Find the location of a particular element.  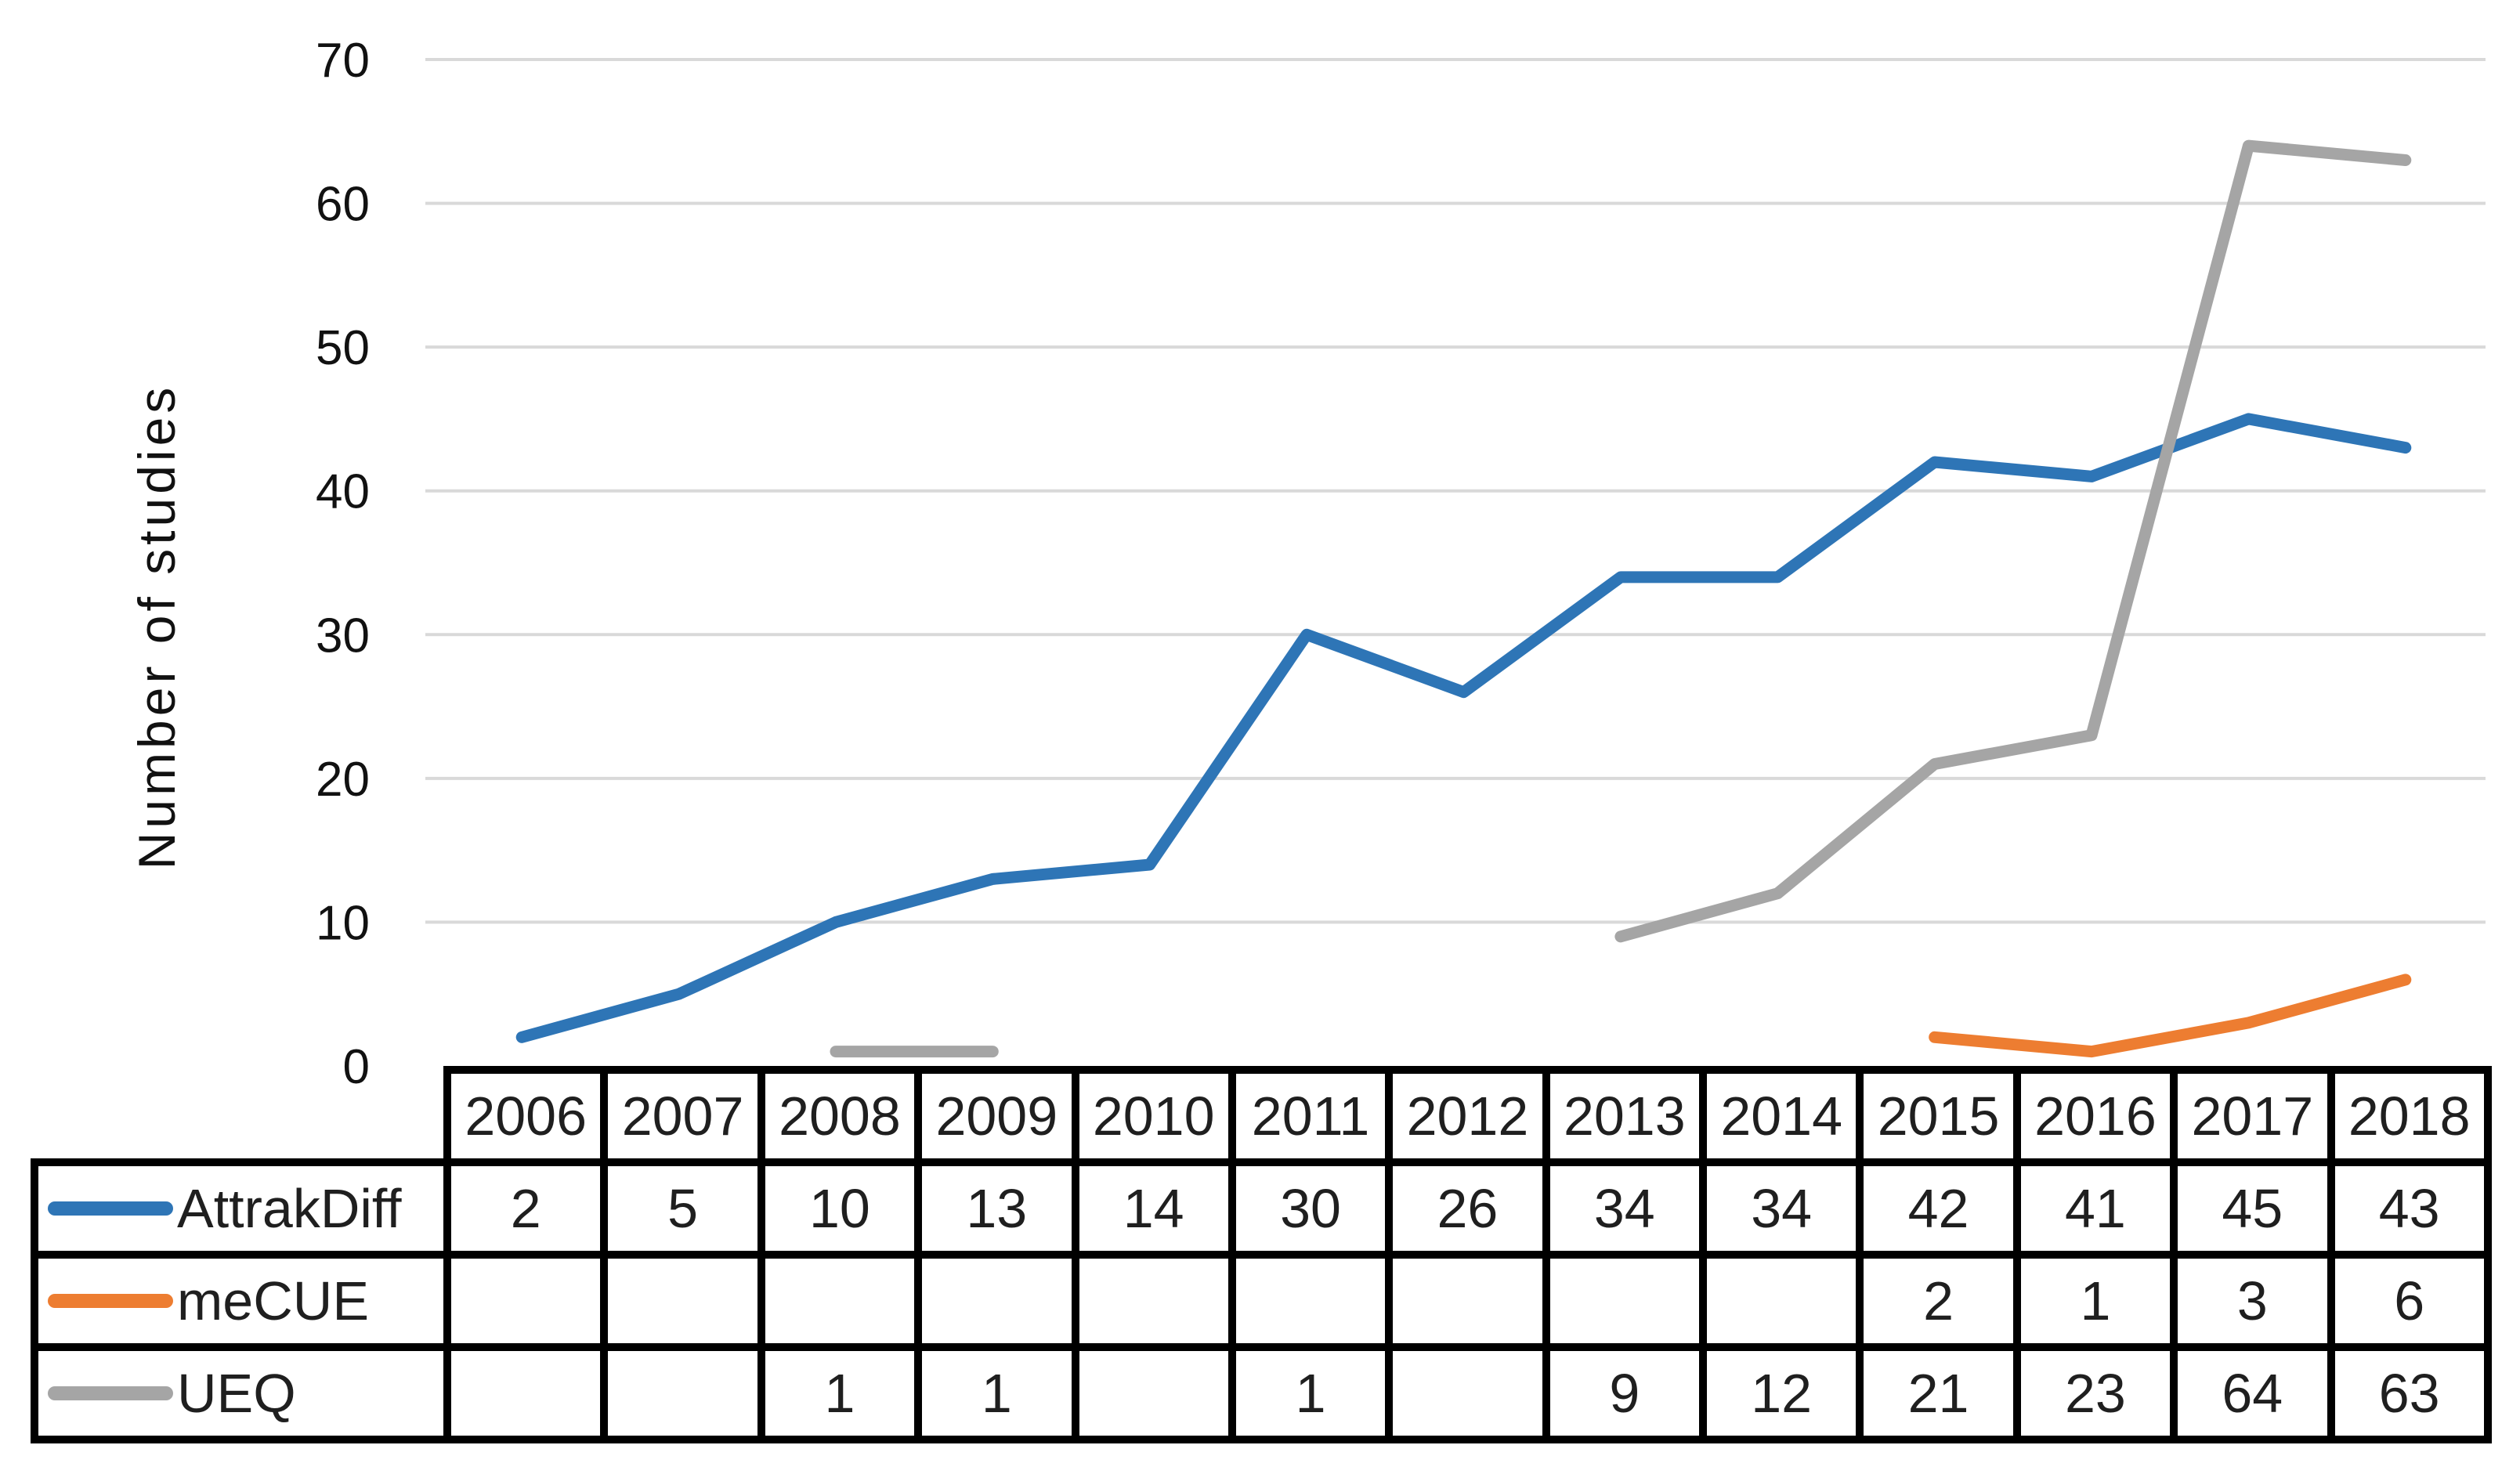

year-header-cell: 2013 is located at coordinates (1625, 1116).